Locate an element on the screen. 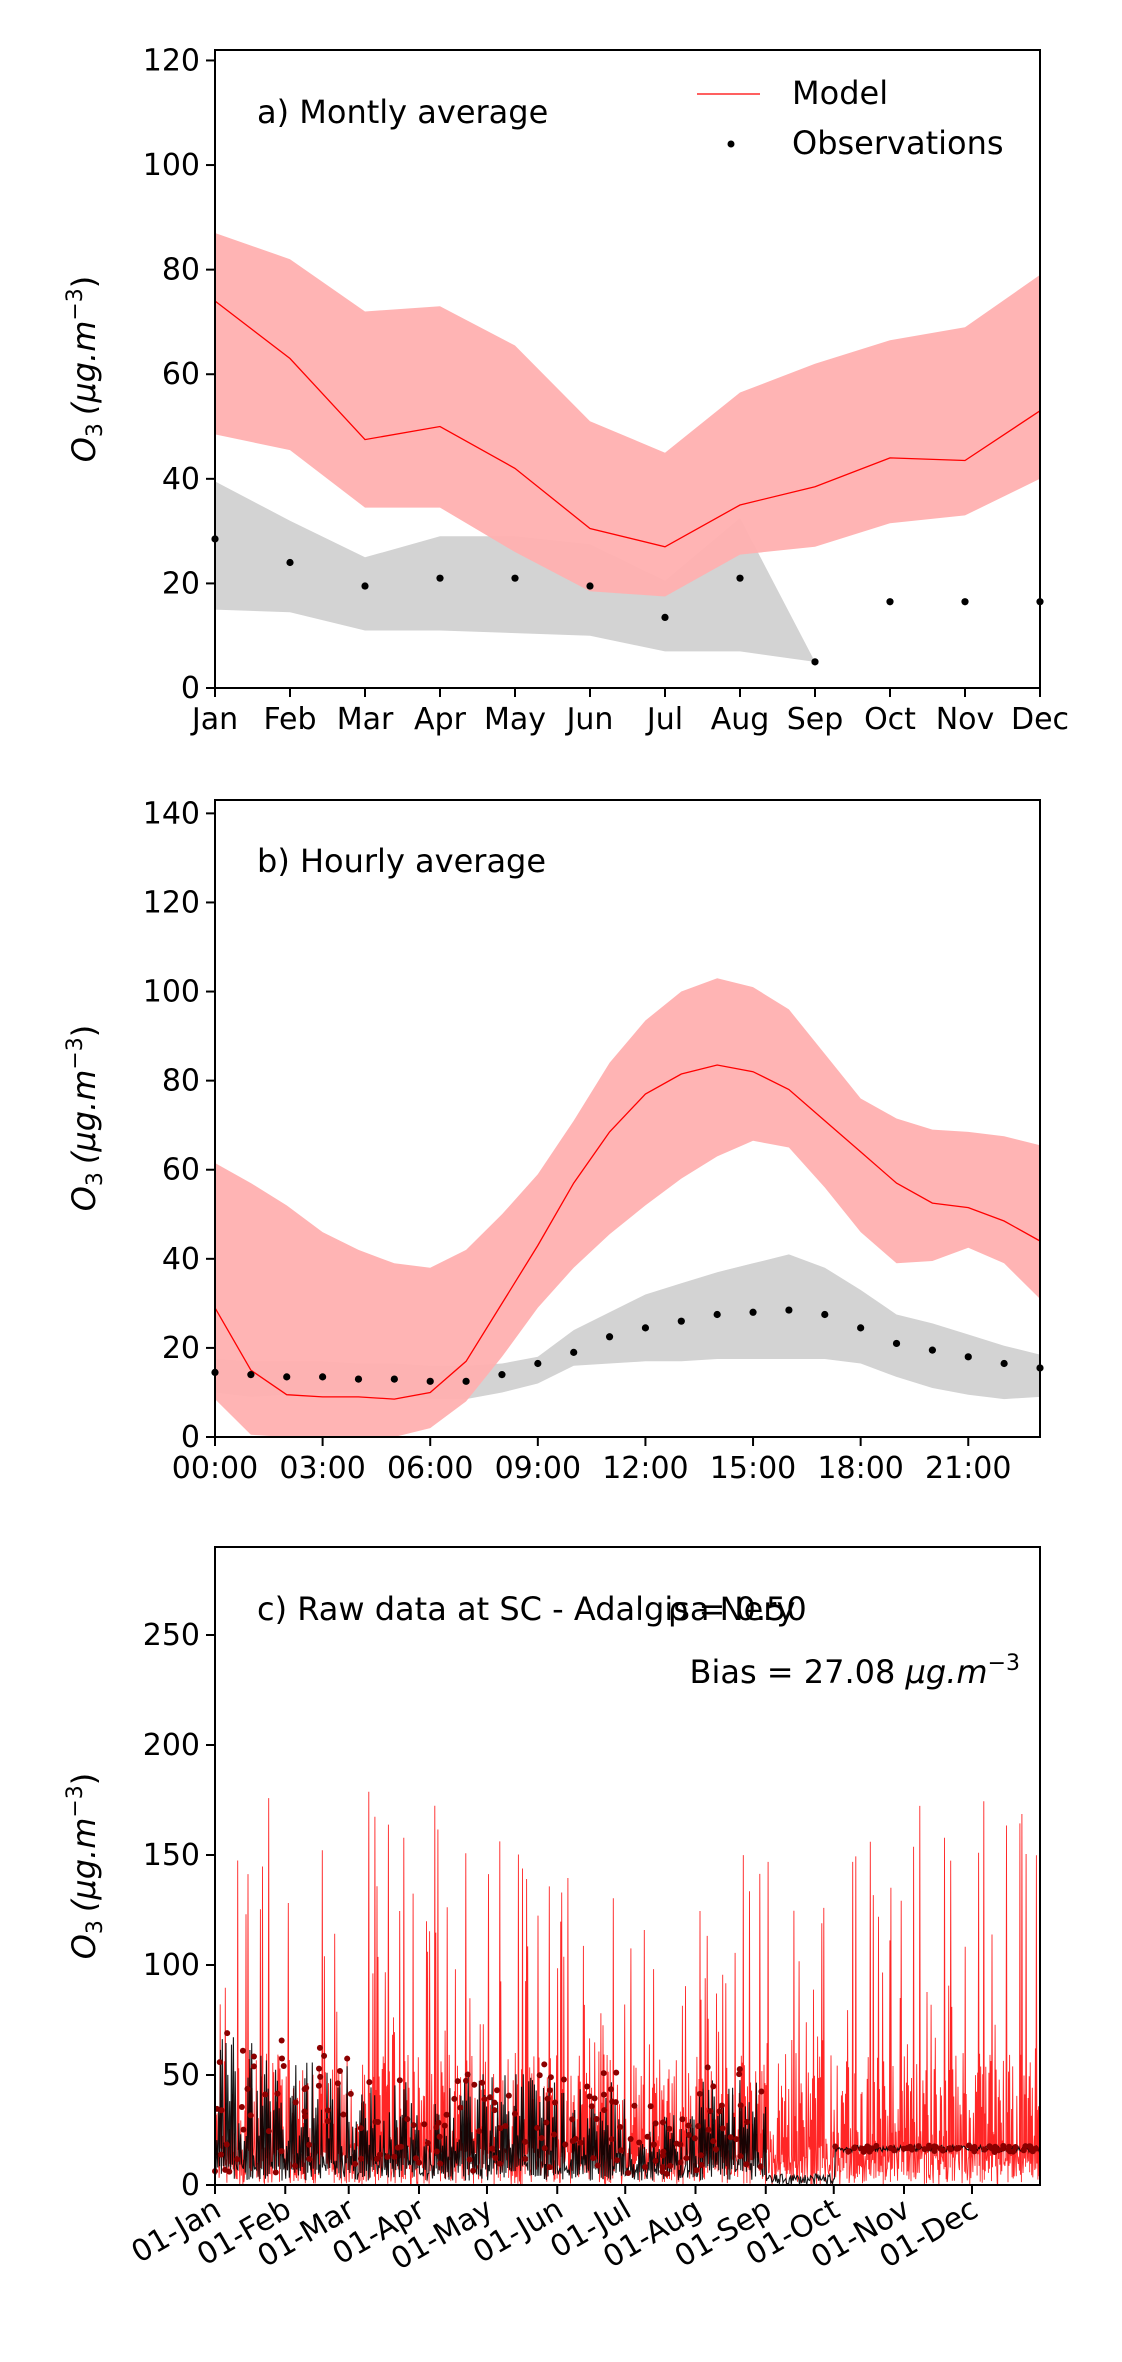 The width and height of the screenshot is (1122, 2362). panel-a-ytick-label: 60 is located at coordinates (181, 374).